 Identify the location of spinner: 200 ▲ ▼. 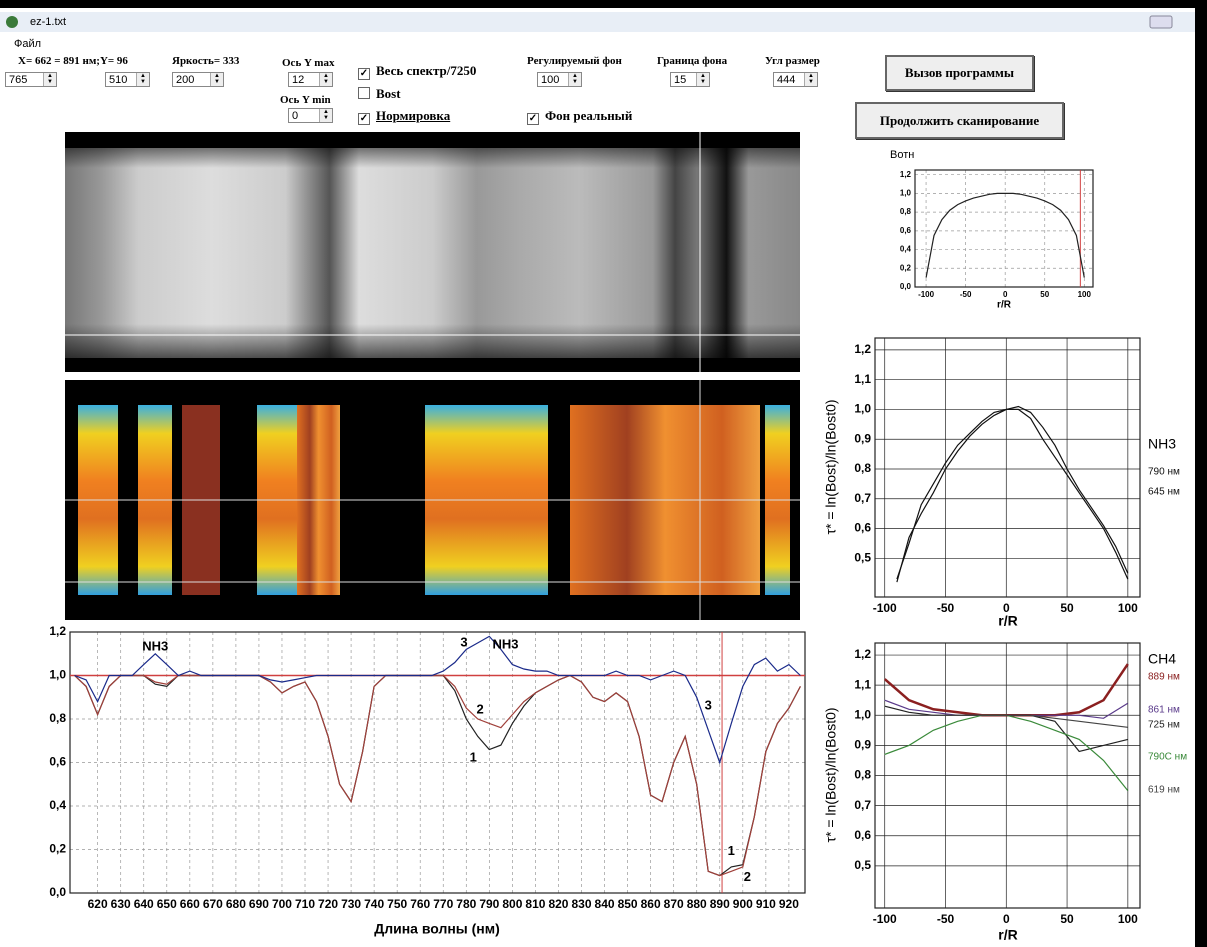
(198, 79).